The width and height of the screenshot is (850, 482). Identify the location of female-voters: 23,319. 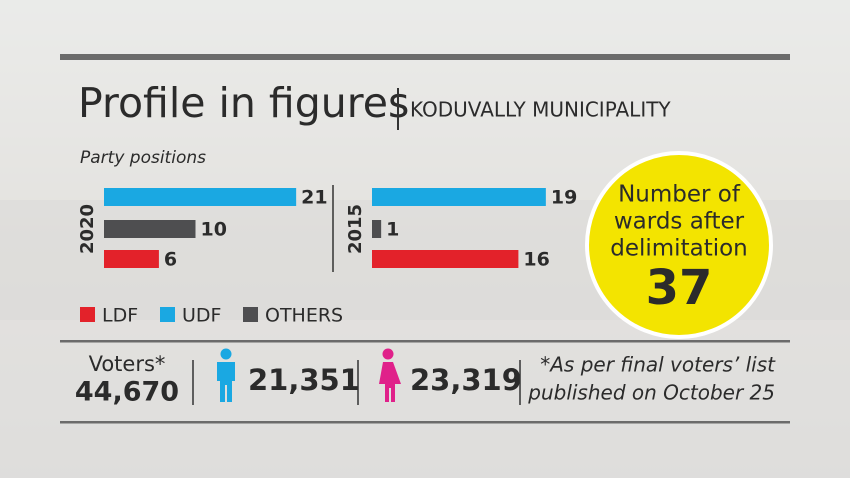
(466, 380).